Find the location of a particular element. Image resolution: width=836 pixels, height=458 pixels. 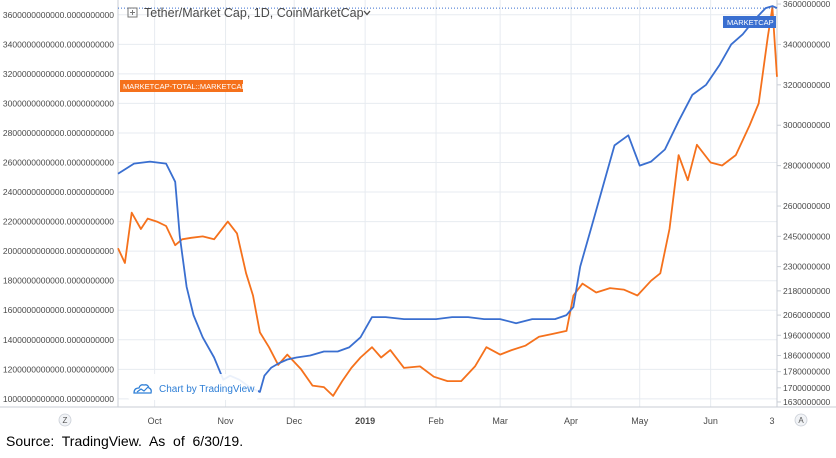

cloud-line is located at coordinates (142, 389).